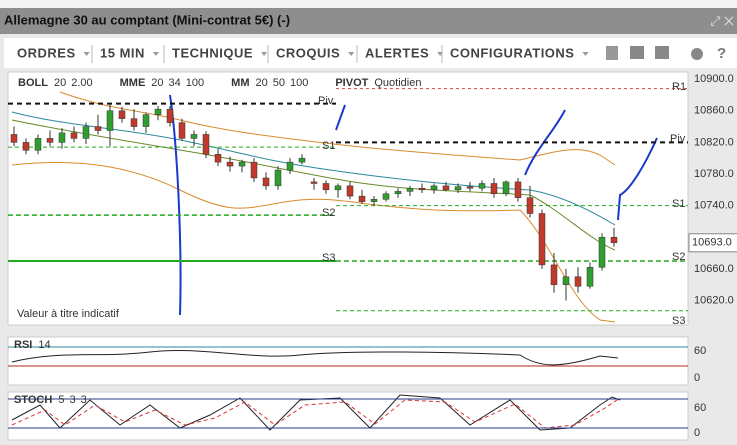 The image size is (737, 445). Describe the element at coordinates (397, 83) in the screenshot. I see `indicator-param: Quotidien` at that location.